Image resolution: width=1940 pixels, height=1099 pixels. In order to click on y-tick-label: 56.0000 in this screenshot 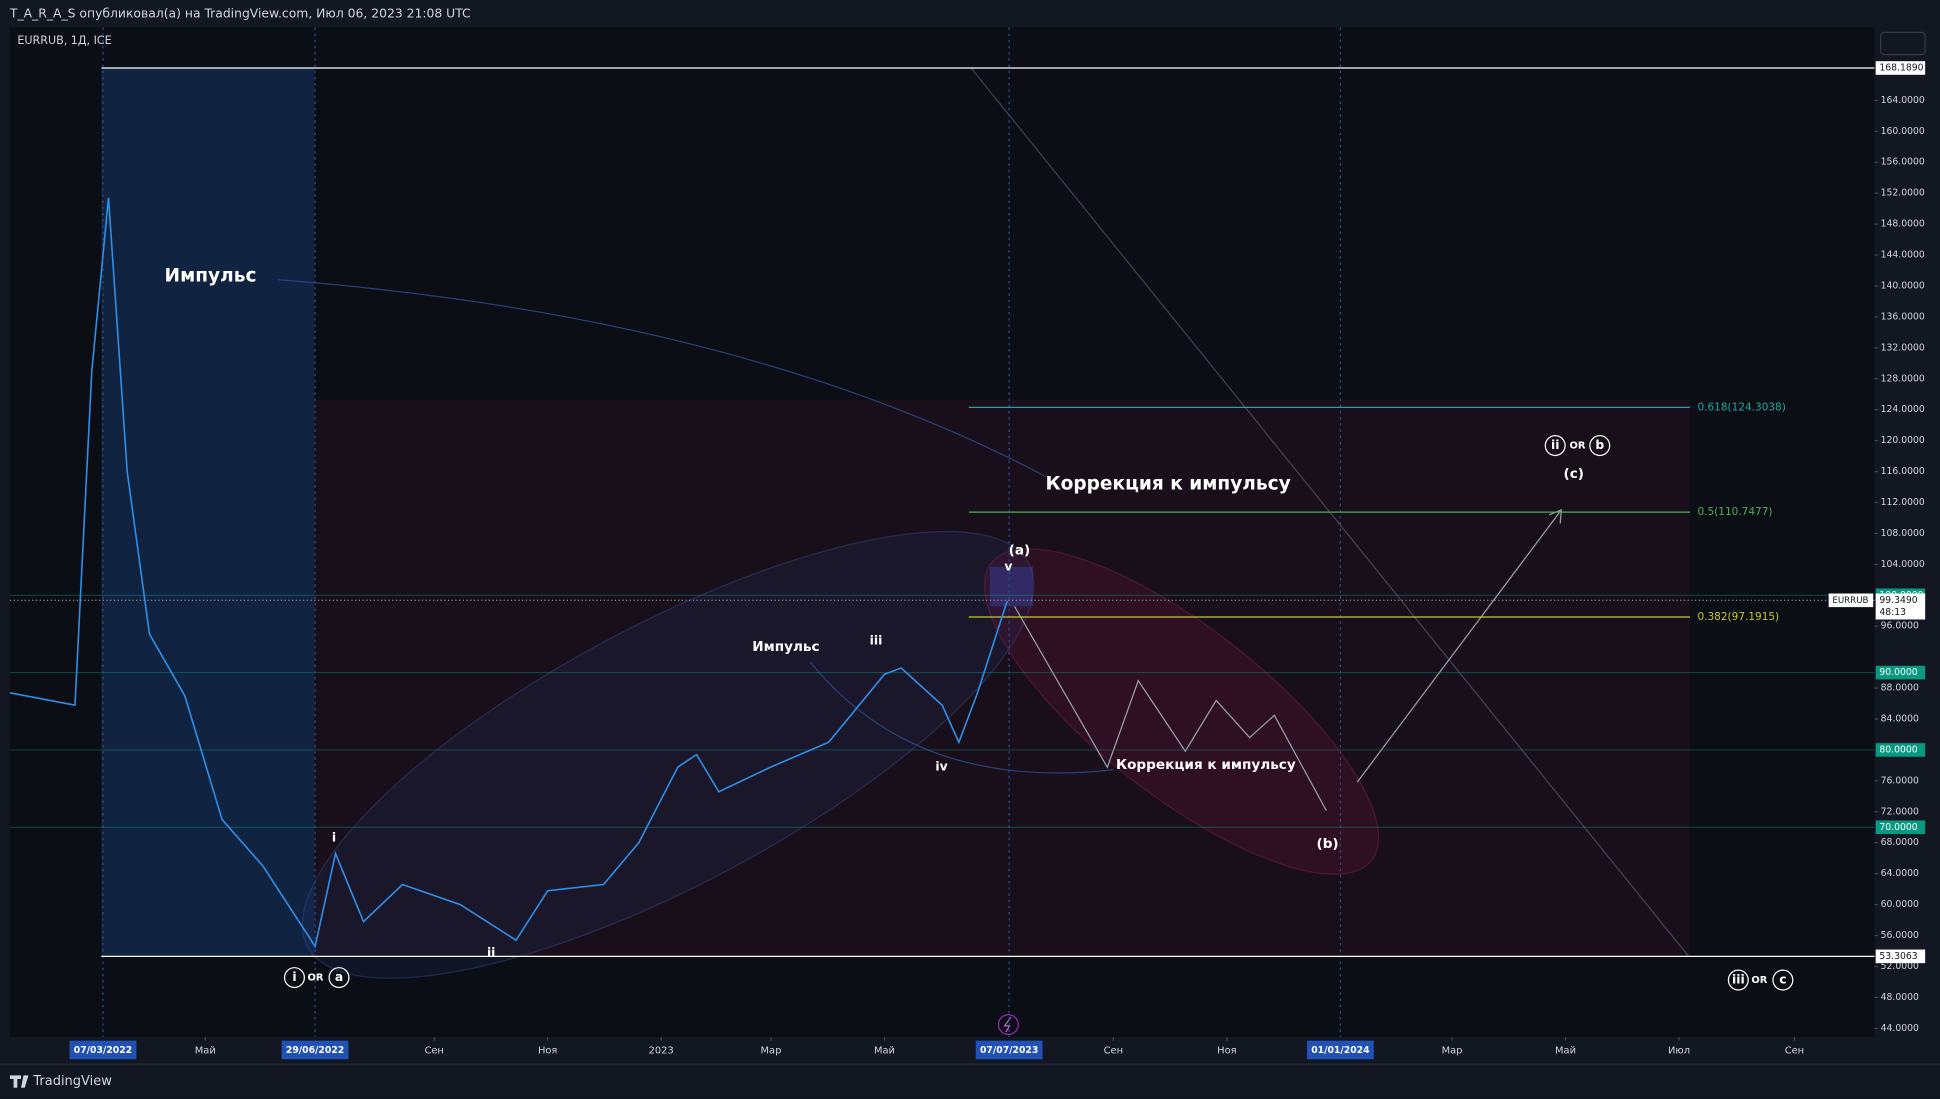, I will do `click(1900, 935)`.